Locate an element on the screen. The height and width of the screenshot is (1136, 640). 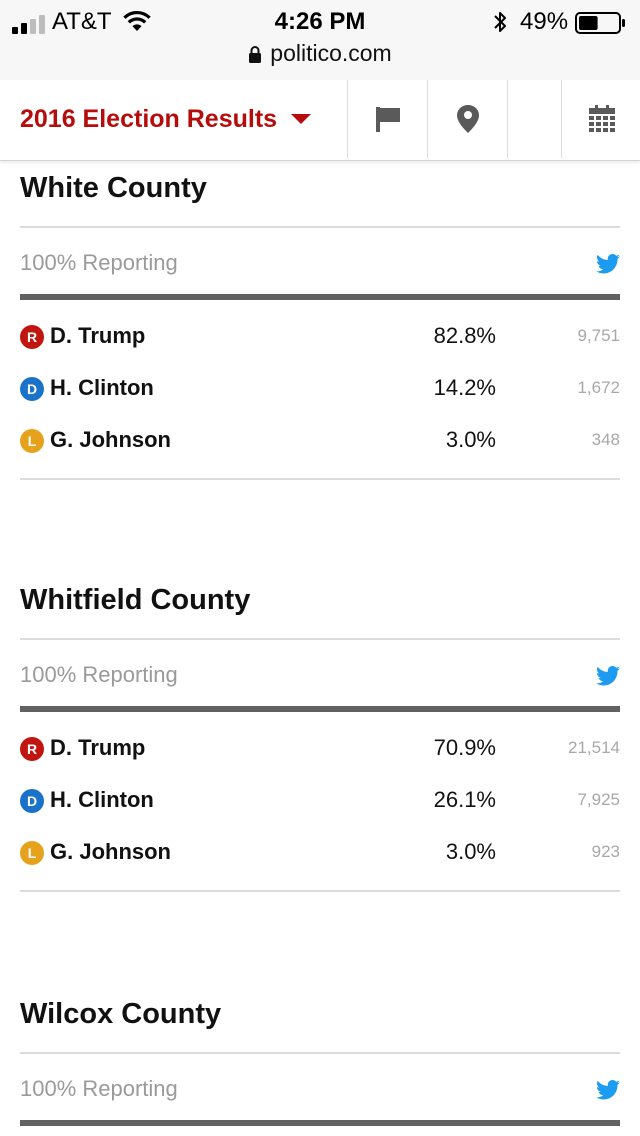
caret-down-icon is located at coordinates (301, 119).